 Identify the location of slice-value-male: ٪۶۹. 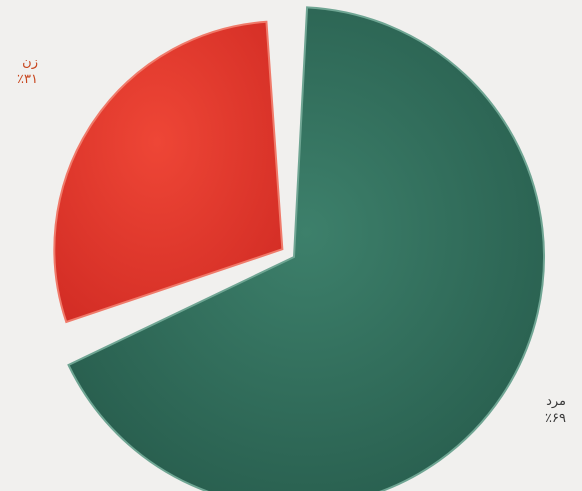
(555, 418).